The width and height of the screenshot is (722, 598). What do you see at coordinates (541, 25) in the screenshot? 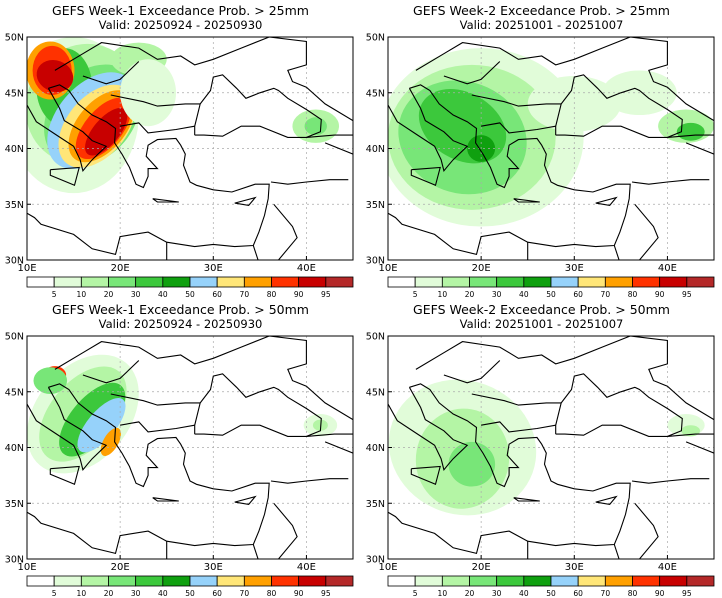
I see `valid-dates: Valid: 20251001 - 20251007` at bounding box center [541, 25].